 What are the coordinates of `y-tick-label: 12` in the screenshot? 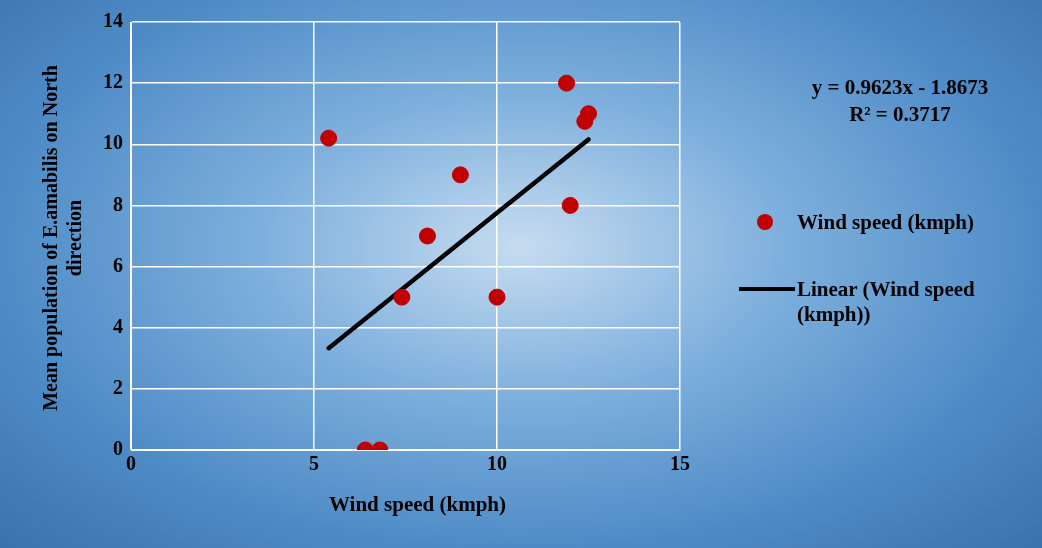 It's located at (113, 81).